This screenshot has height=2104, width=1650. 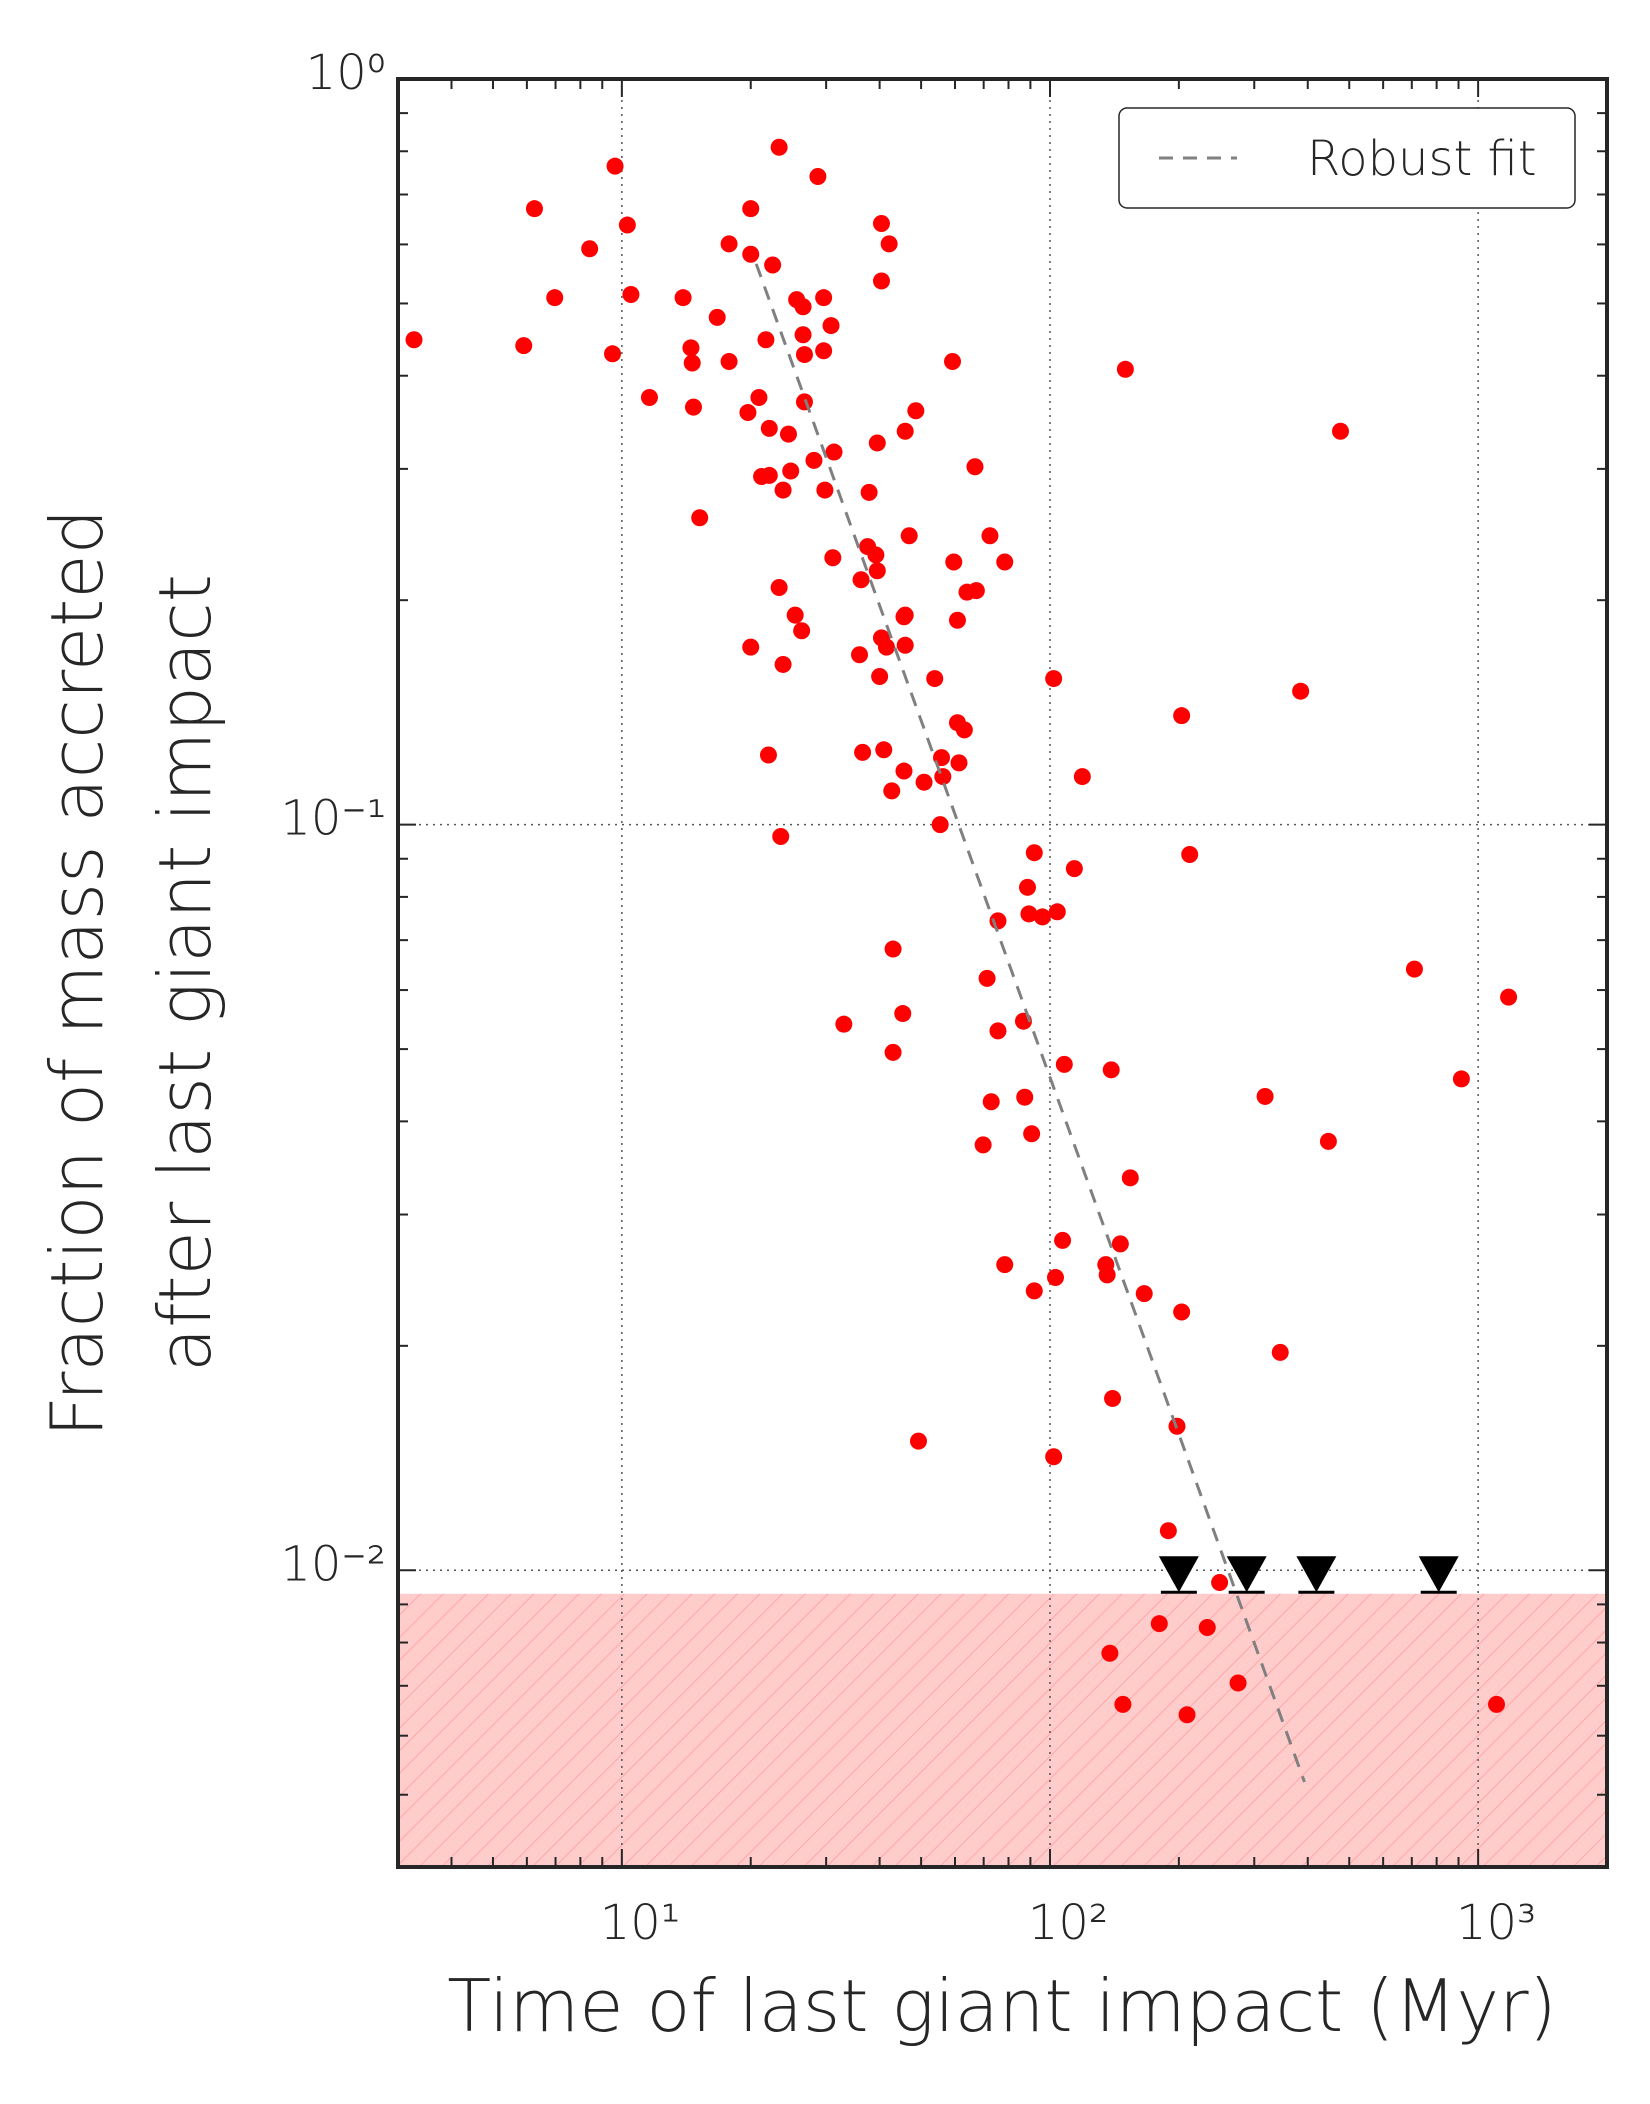 I want to click on legend-box, so click(x=1347, y=158).